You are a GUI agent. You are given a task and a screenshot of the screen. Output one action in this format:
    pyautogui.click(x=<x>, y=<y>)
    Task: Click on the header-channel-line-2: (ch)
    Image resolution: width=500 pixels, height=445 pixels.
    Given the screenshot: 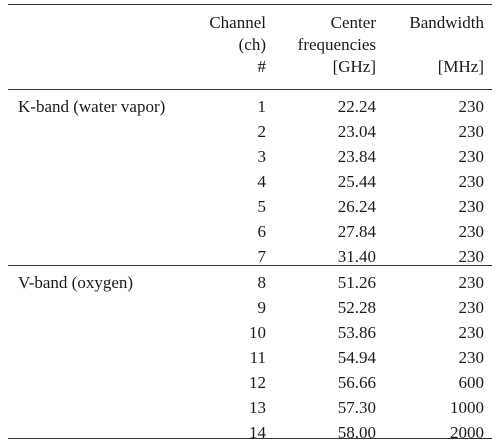 What is the action you would take?
    pyautogui.click(x=252, y=44)
    